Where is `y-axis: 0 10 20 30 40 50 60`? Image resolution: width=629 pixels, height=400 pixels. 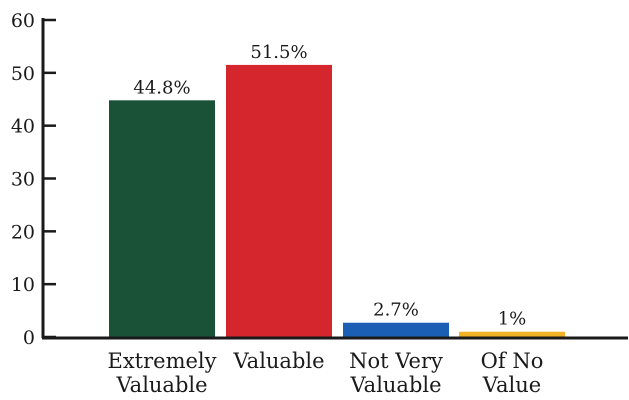
y-axis: 0 10 20 30 40 50 60 is located at coordinates (33, 179).